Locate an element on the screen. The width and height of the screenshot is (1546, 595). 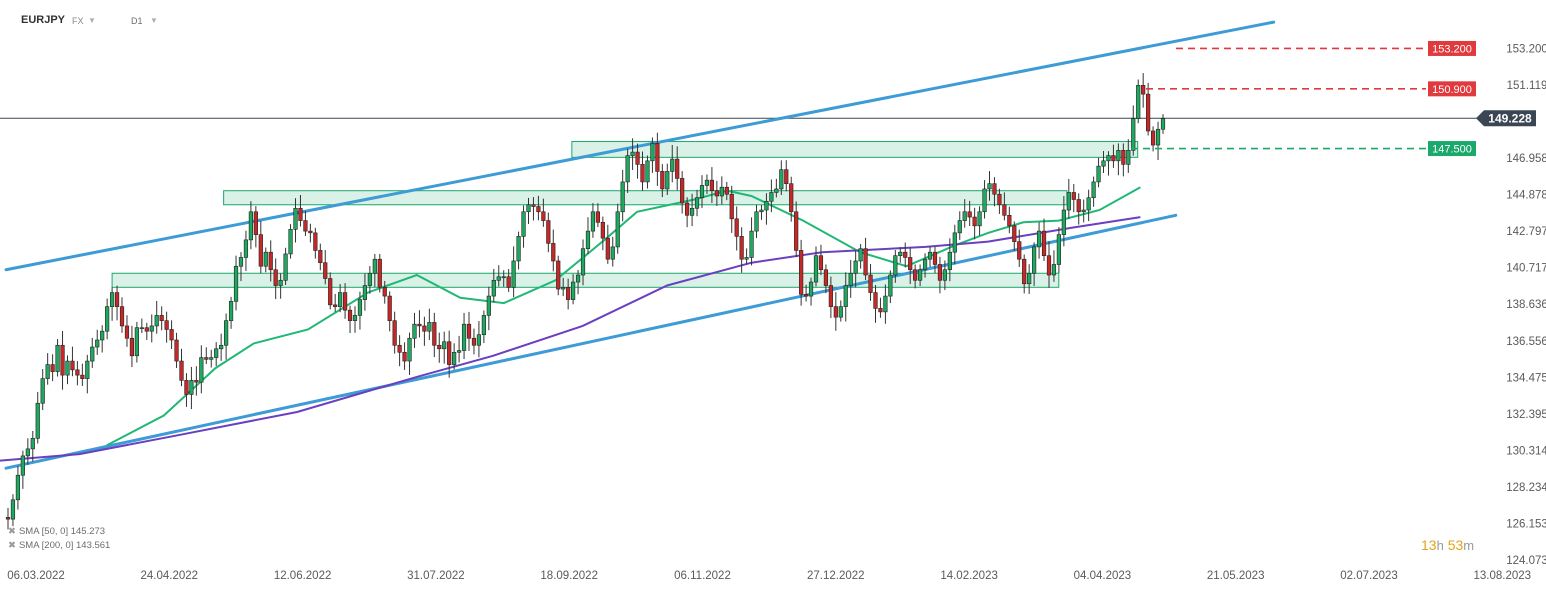
y-tick-label: 128.234 is located at coordinates (1526, 488).